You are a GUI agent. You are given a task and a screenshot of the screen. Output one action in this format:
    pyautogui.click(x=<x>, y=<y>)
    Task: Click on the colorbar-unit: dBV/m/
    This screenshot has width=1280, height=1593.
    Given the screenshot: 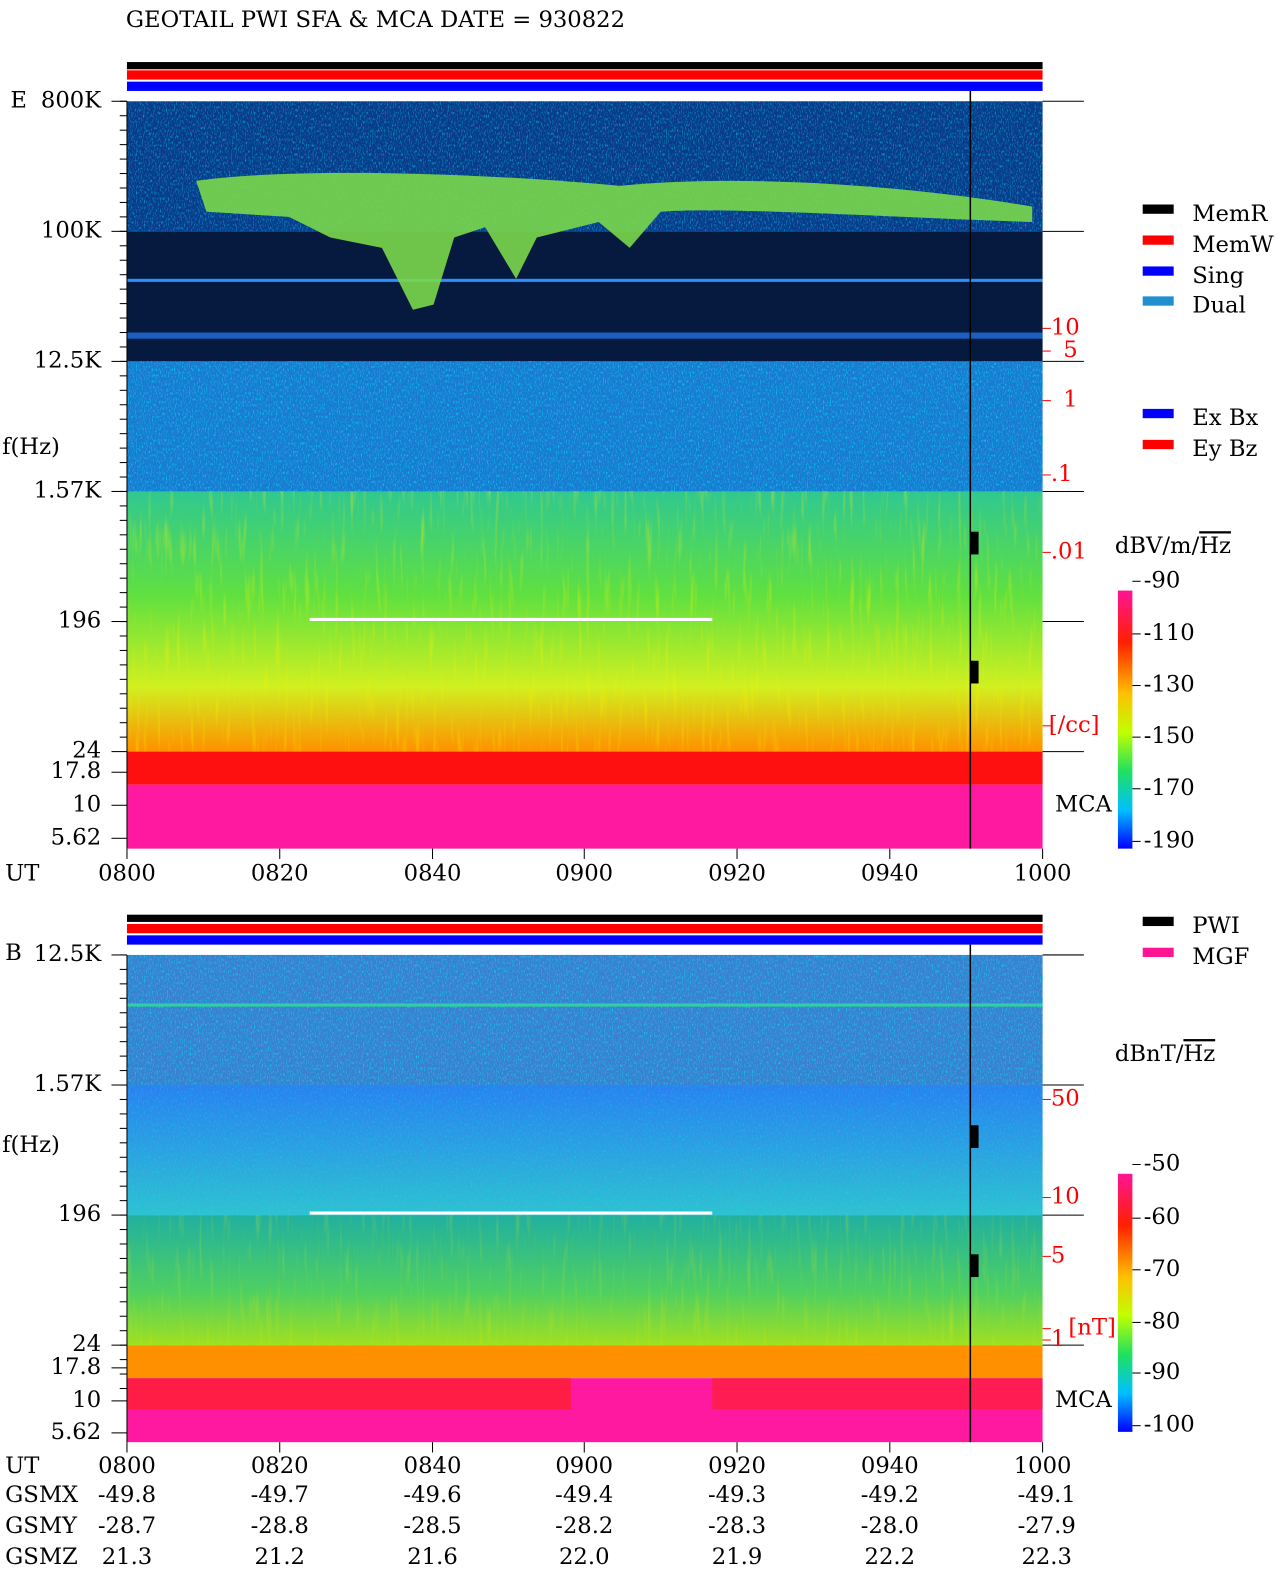 What is the action you would take?
    pyautogui.click(x=1157, y=546)
    